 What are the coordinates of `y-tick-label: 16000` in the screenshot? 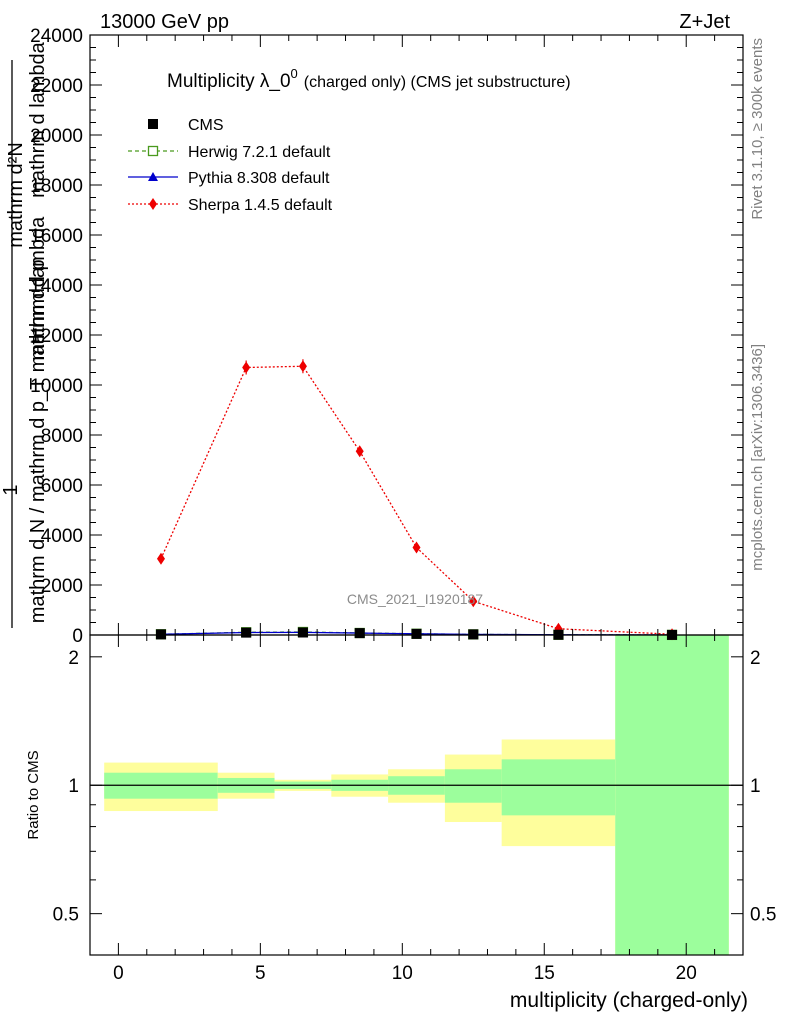 It's located at (56, 236).